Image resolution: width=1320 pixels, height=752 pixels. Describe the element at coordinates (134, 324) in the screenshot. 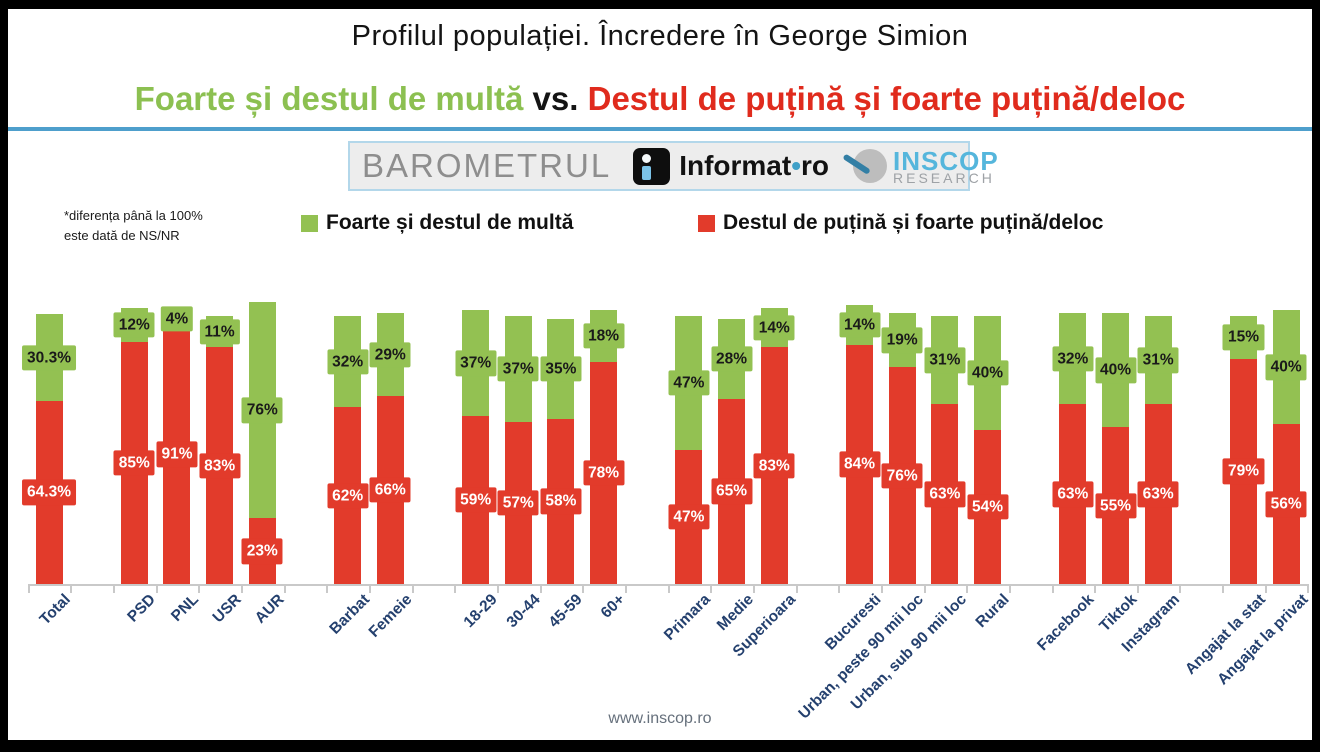

I see `bar-1-green-label: 12%` at that location.